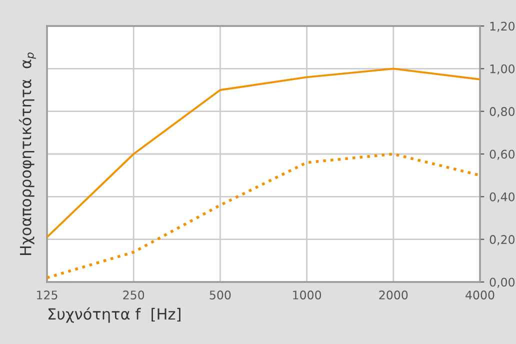  Describe the element at coordinates (502, 240) in the screenshot. I see `y-tick-label: 0,20` at that location.